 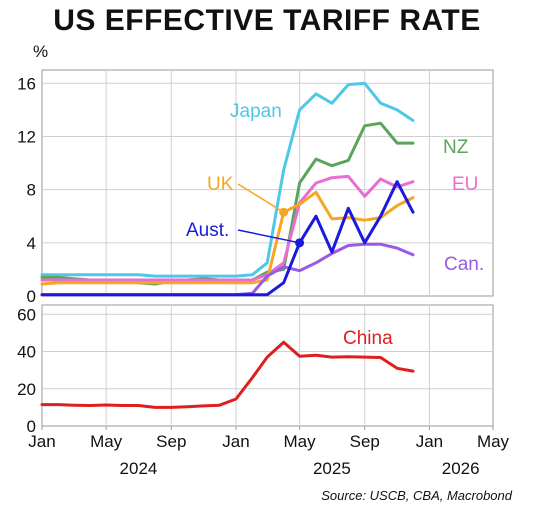 What do you see at coordinates (267, 20) in the screenshot?
I see `chart-title: US EFFECTIVE TARIFF RATE` at bounding box center [267, 20].